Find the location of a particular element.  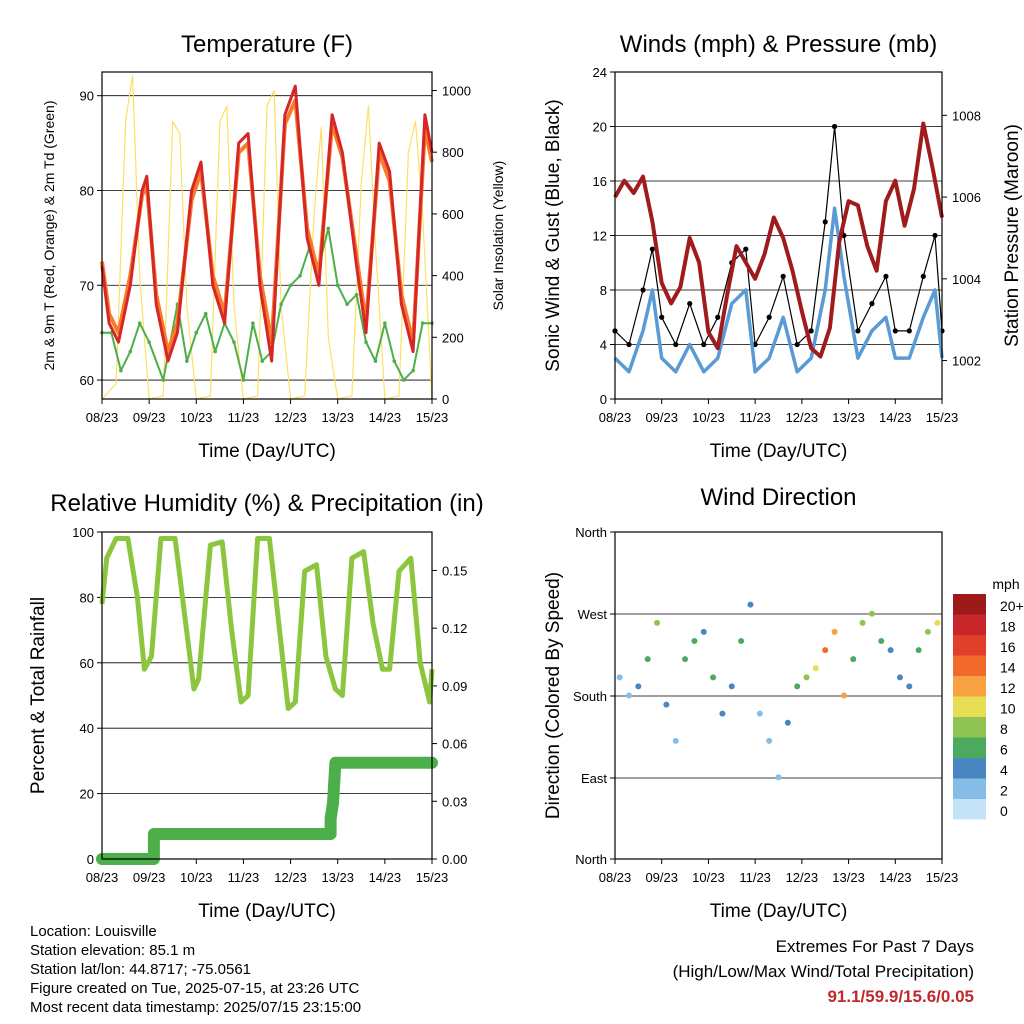

colorbar-title: mph is located at coordinates (1005, 584).